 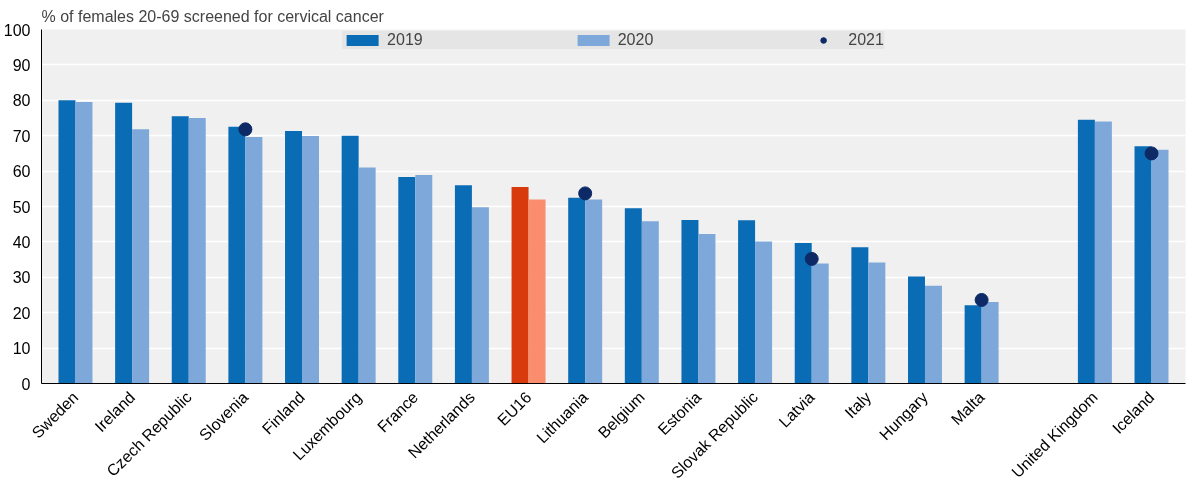 What do you see at coordinates (21, 349) in the screenshot?
I see `y-tick-label: 10` at bounding box center [21, 349].